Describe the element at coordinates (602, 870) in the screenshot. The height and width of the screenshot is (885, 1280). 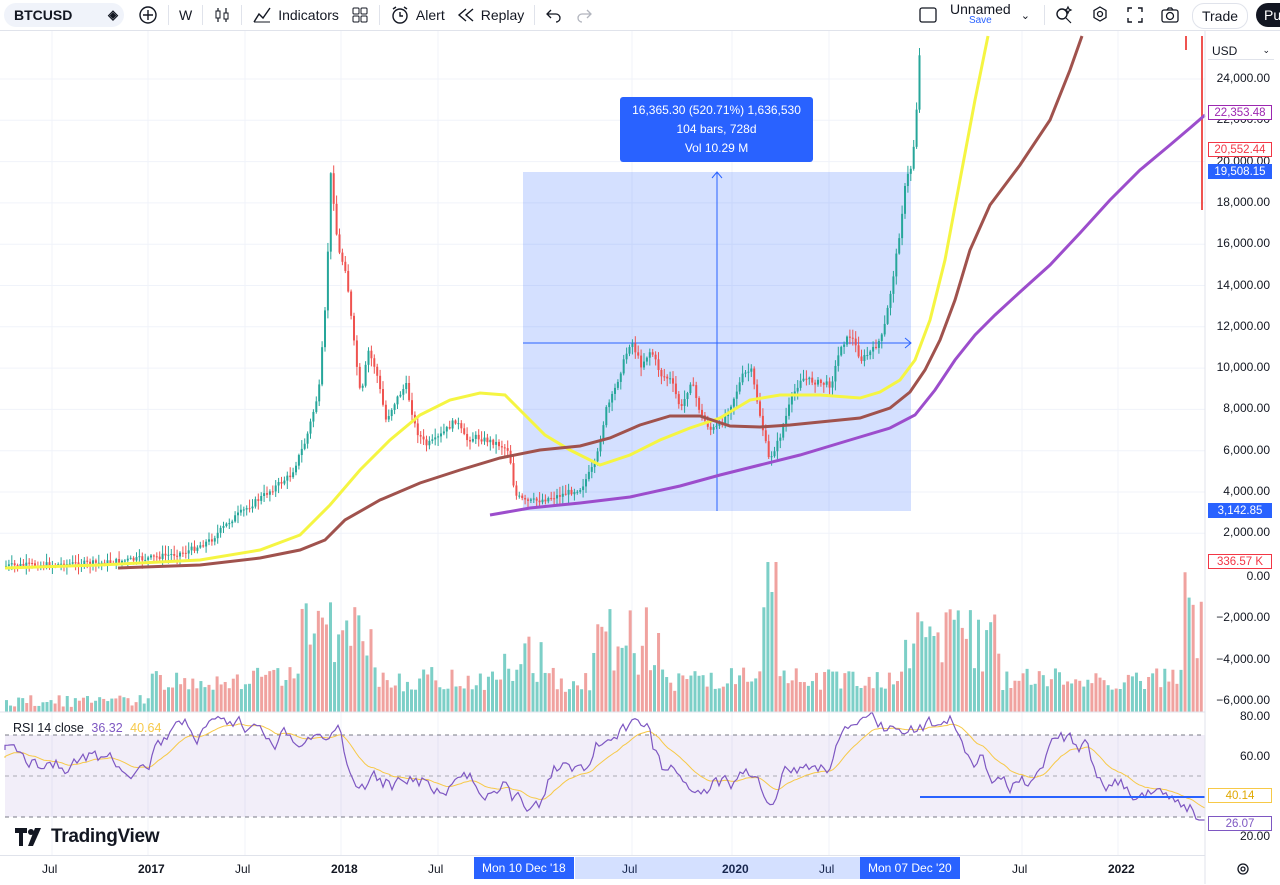
I see `time-axis` at that location.